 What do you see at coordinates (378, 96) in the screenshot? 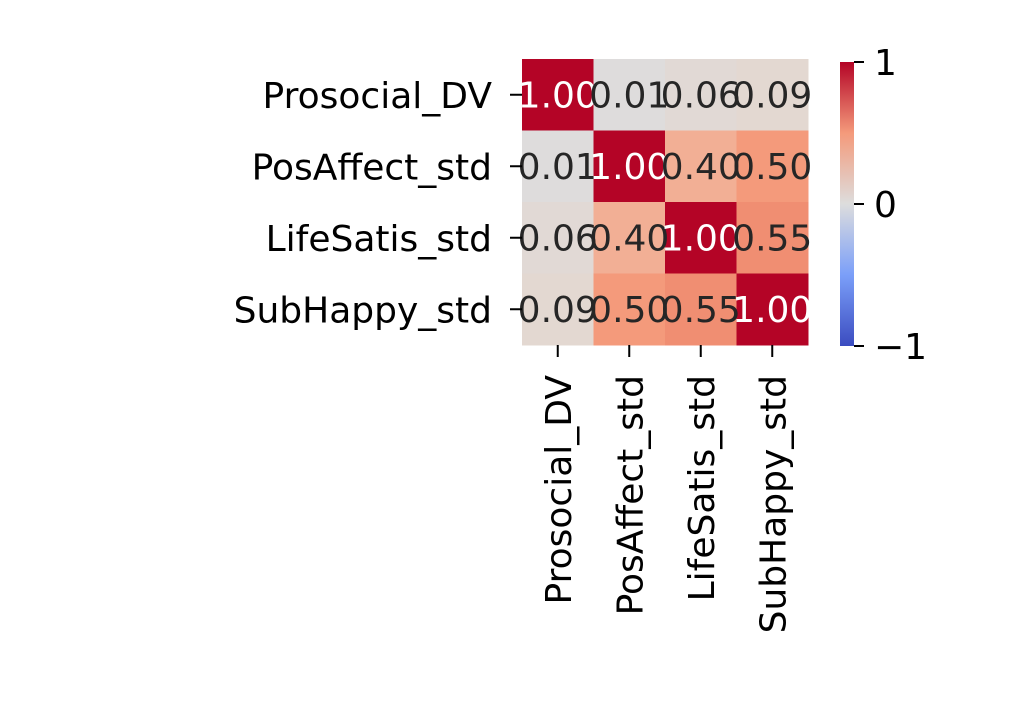
I see `y-tick-label: Prosocial_DV` at bounding box center [378, 96].